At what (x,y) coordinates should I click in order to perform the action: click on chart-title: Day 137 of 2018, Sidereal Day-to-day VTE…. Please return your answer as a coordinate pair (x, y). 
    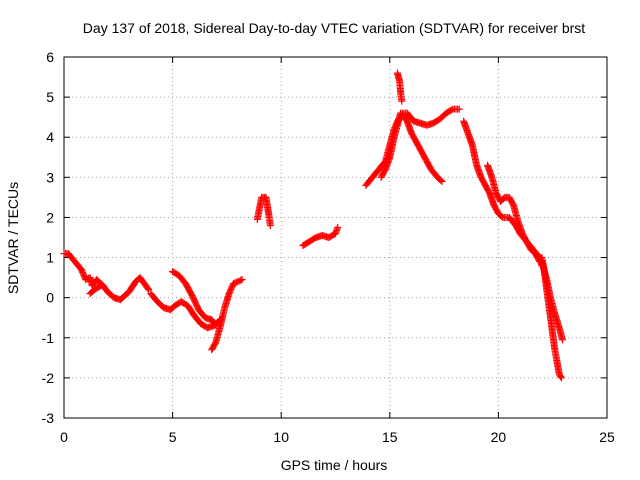
    Looking at the image, I should click on (334, 28).